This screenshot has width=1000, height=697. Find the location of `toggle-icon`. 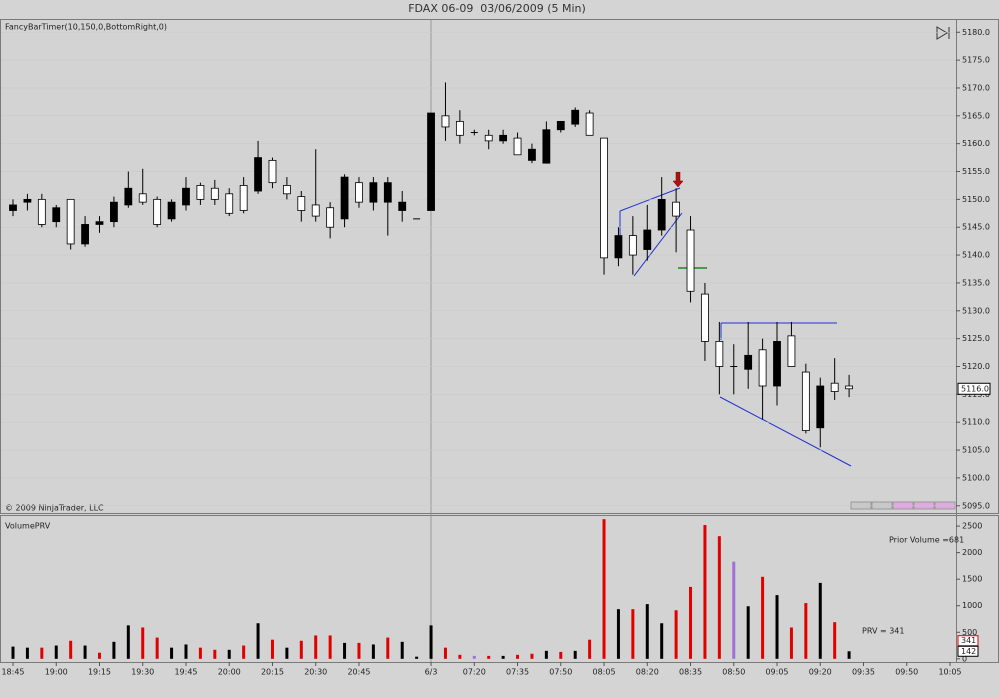

toggle-icon is located at coordinates (942, 33).